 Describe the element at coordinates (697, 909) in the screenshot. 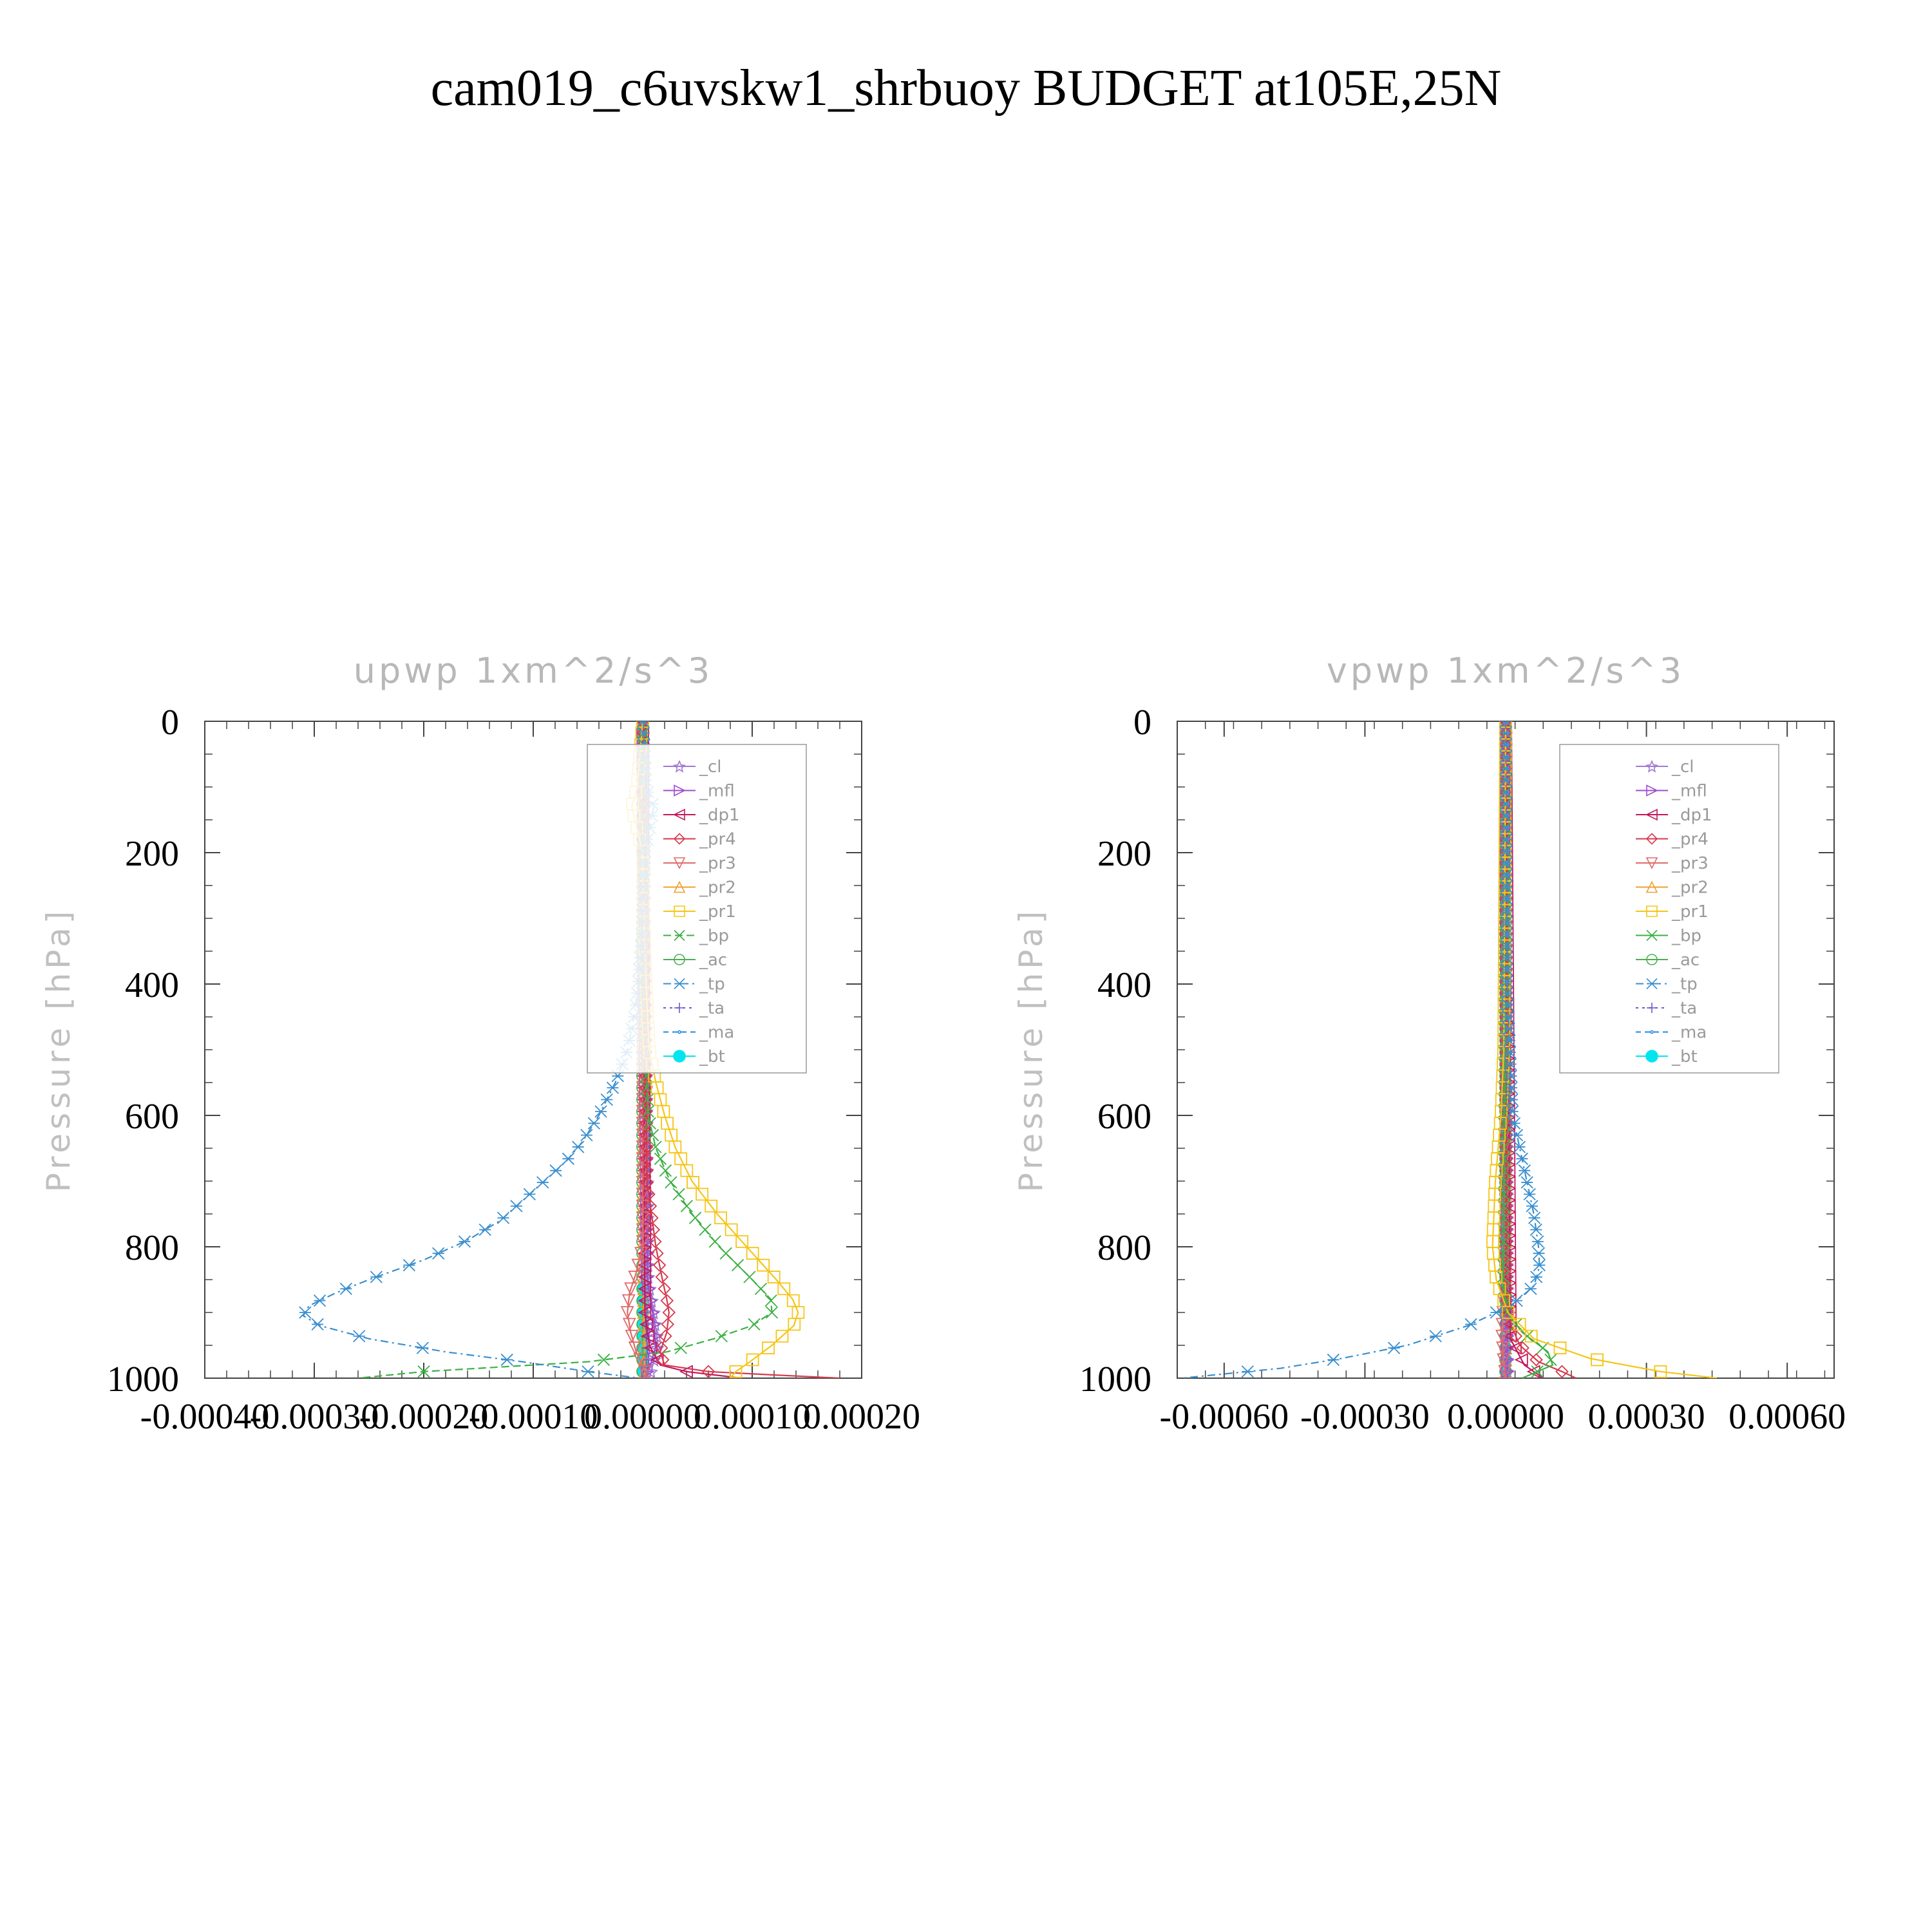

I see `legend-box` at that location.